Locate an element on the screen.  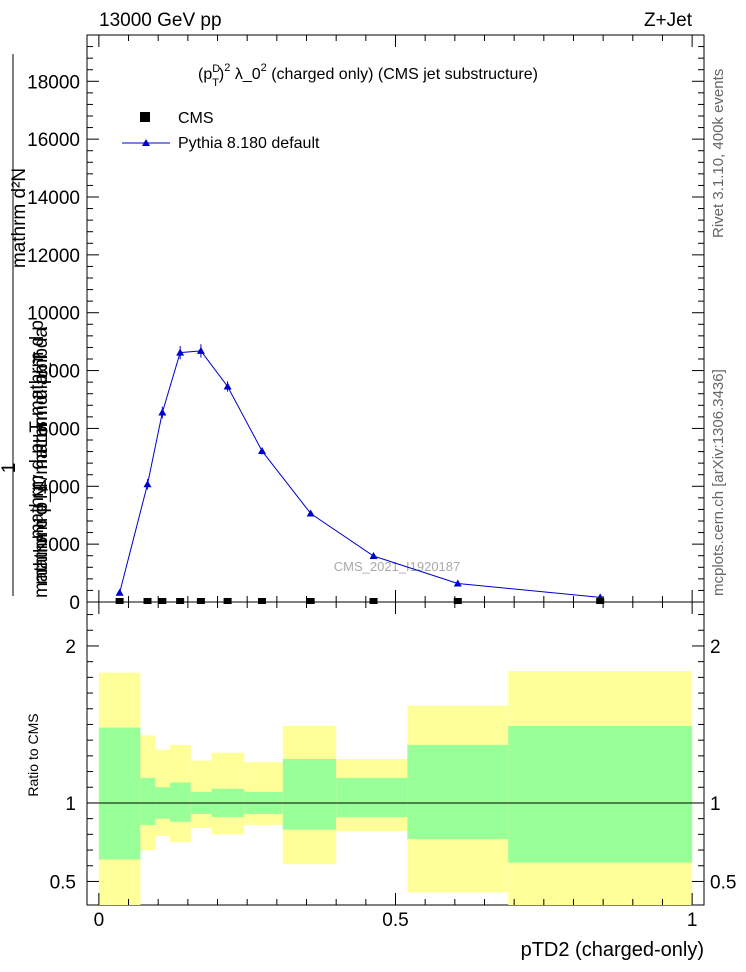
legend-cms-marker is located at coordinates (145, 117).